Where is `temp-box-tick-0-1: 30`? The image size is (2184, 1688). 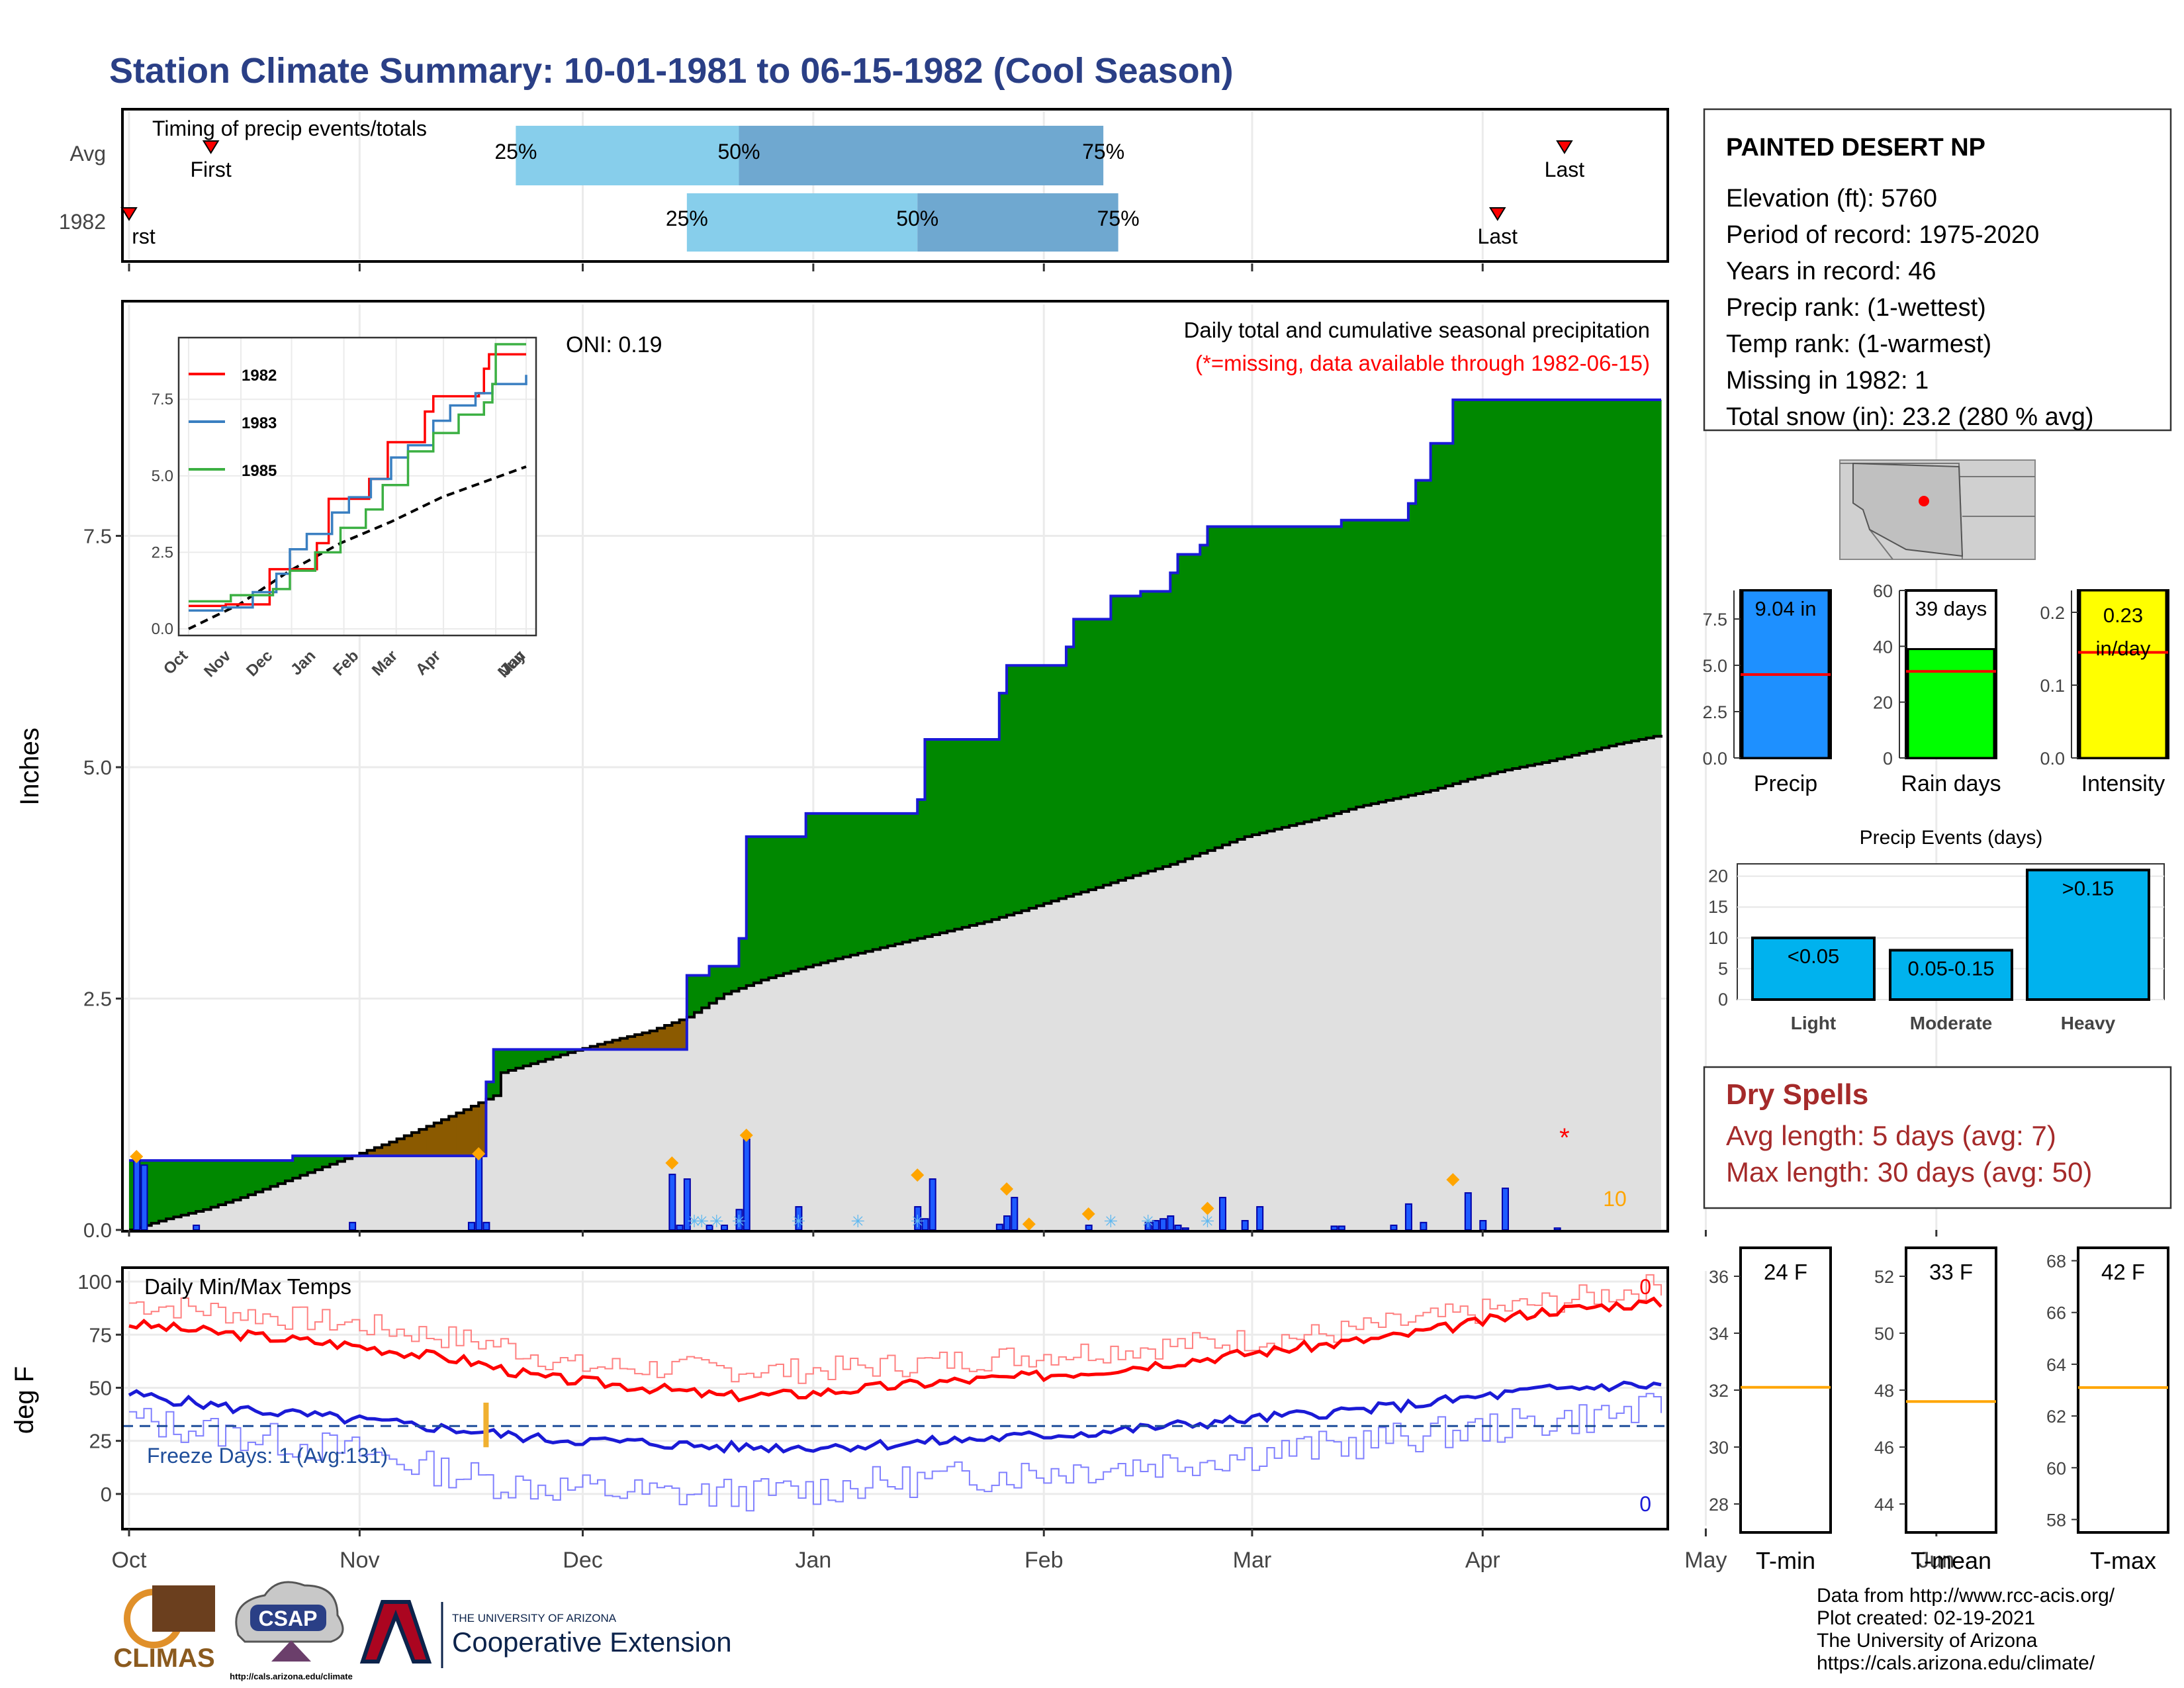
temp-box-tick-0-1: 30 is located at coordinates (1719, 1448).